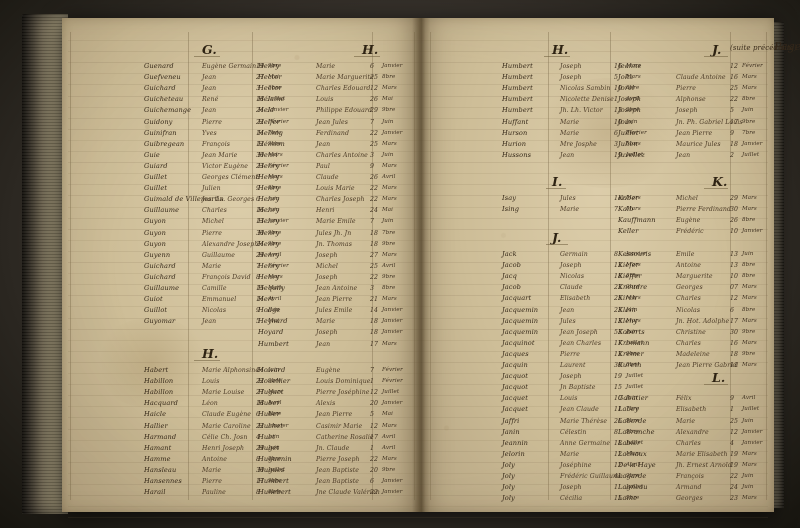 Image resolution: width=800 pixels, height=528 pixels. Describe the element at coordinates (156, 177) in the screenshot. I see `entry-surname: Guillet` at that location.